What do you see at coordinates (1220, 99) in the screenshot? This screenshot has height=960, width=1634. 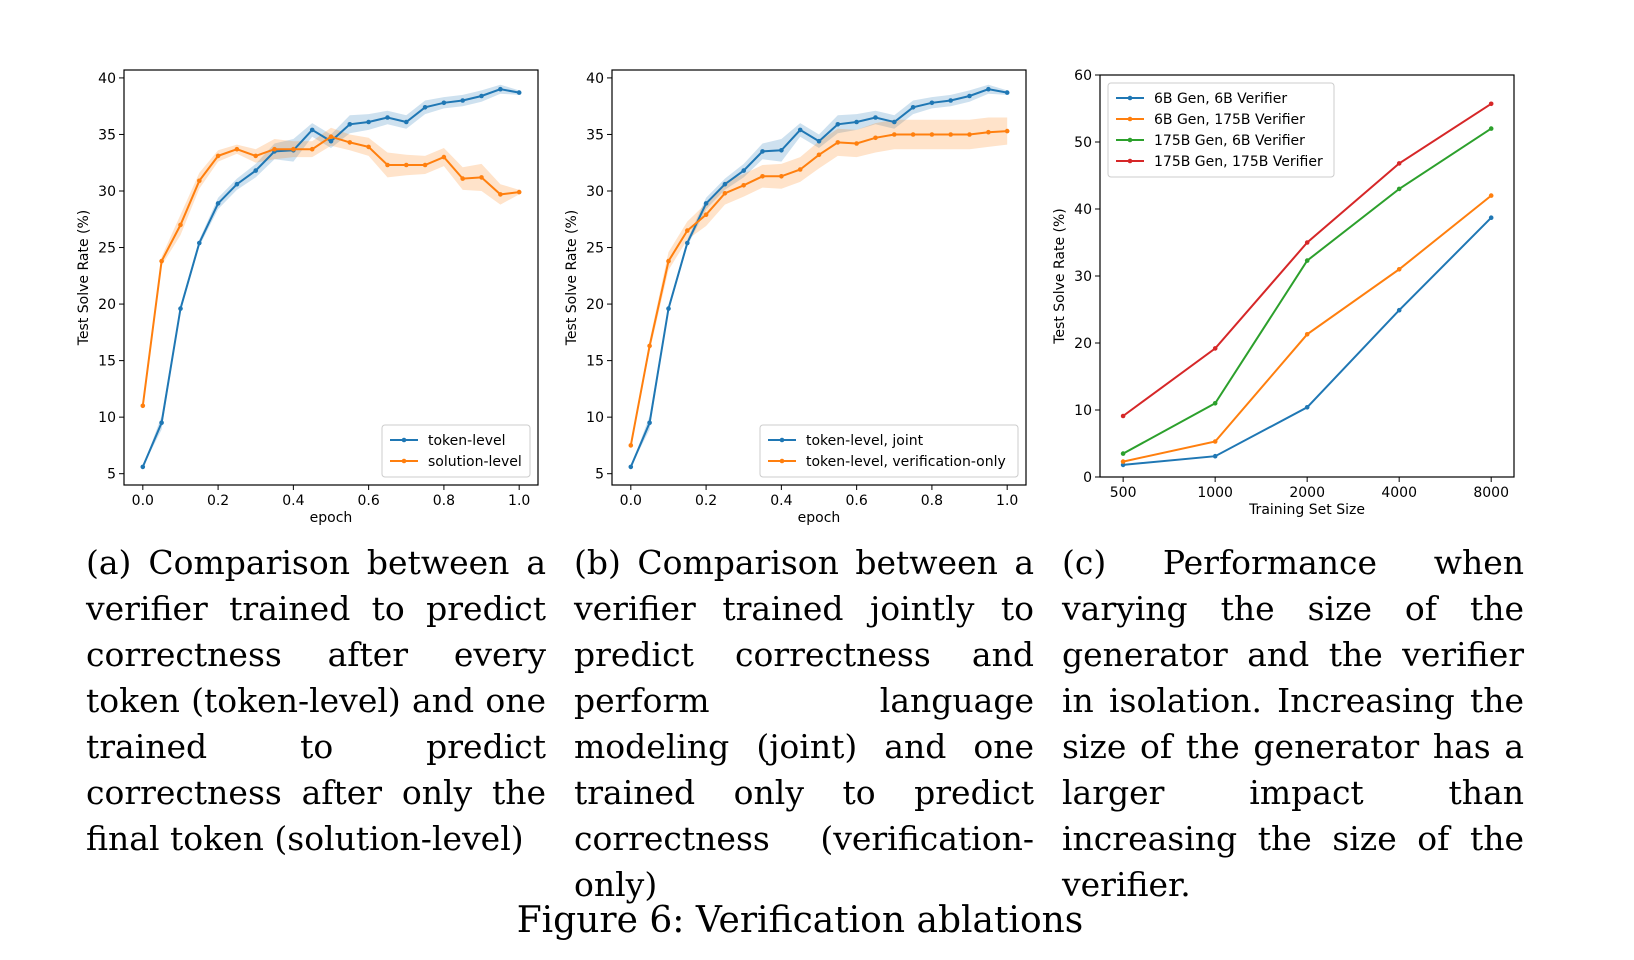 I see `legend-label: 6B Gen, 6B Verifier` at bounding box center [1220, 99].